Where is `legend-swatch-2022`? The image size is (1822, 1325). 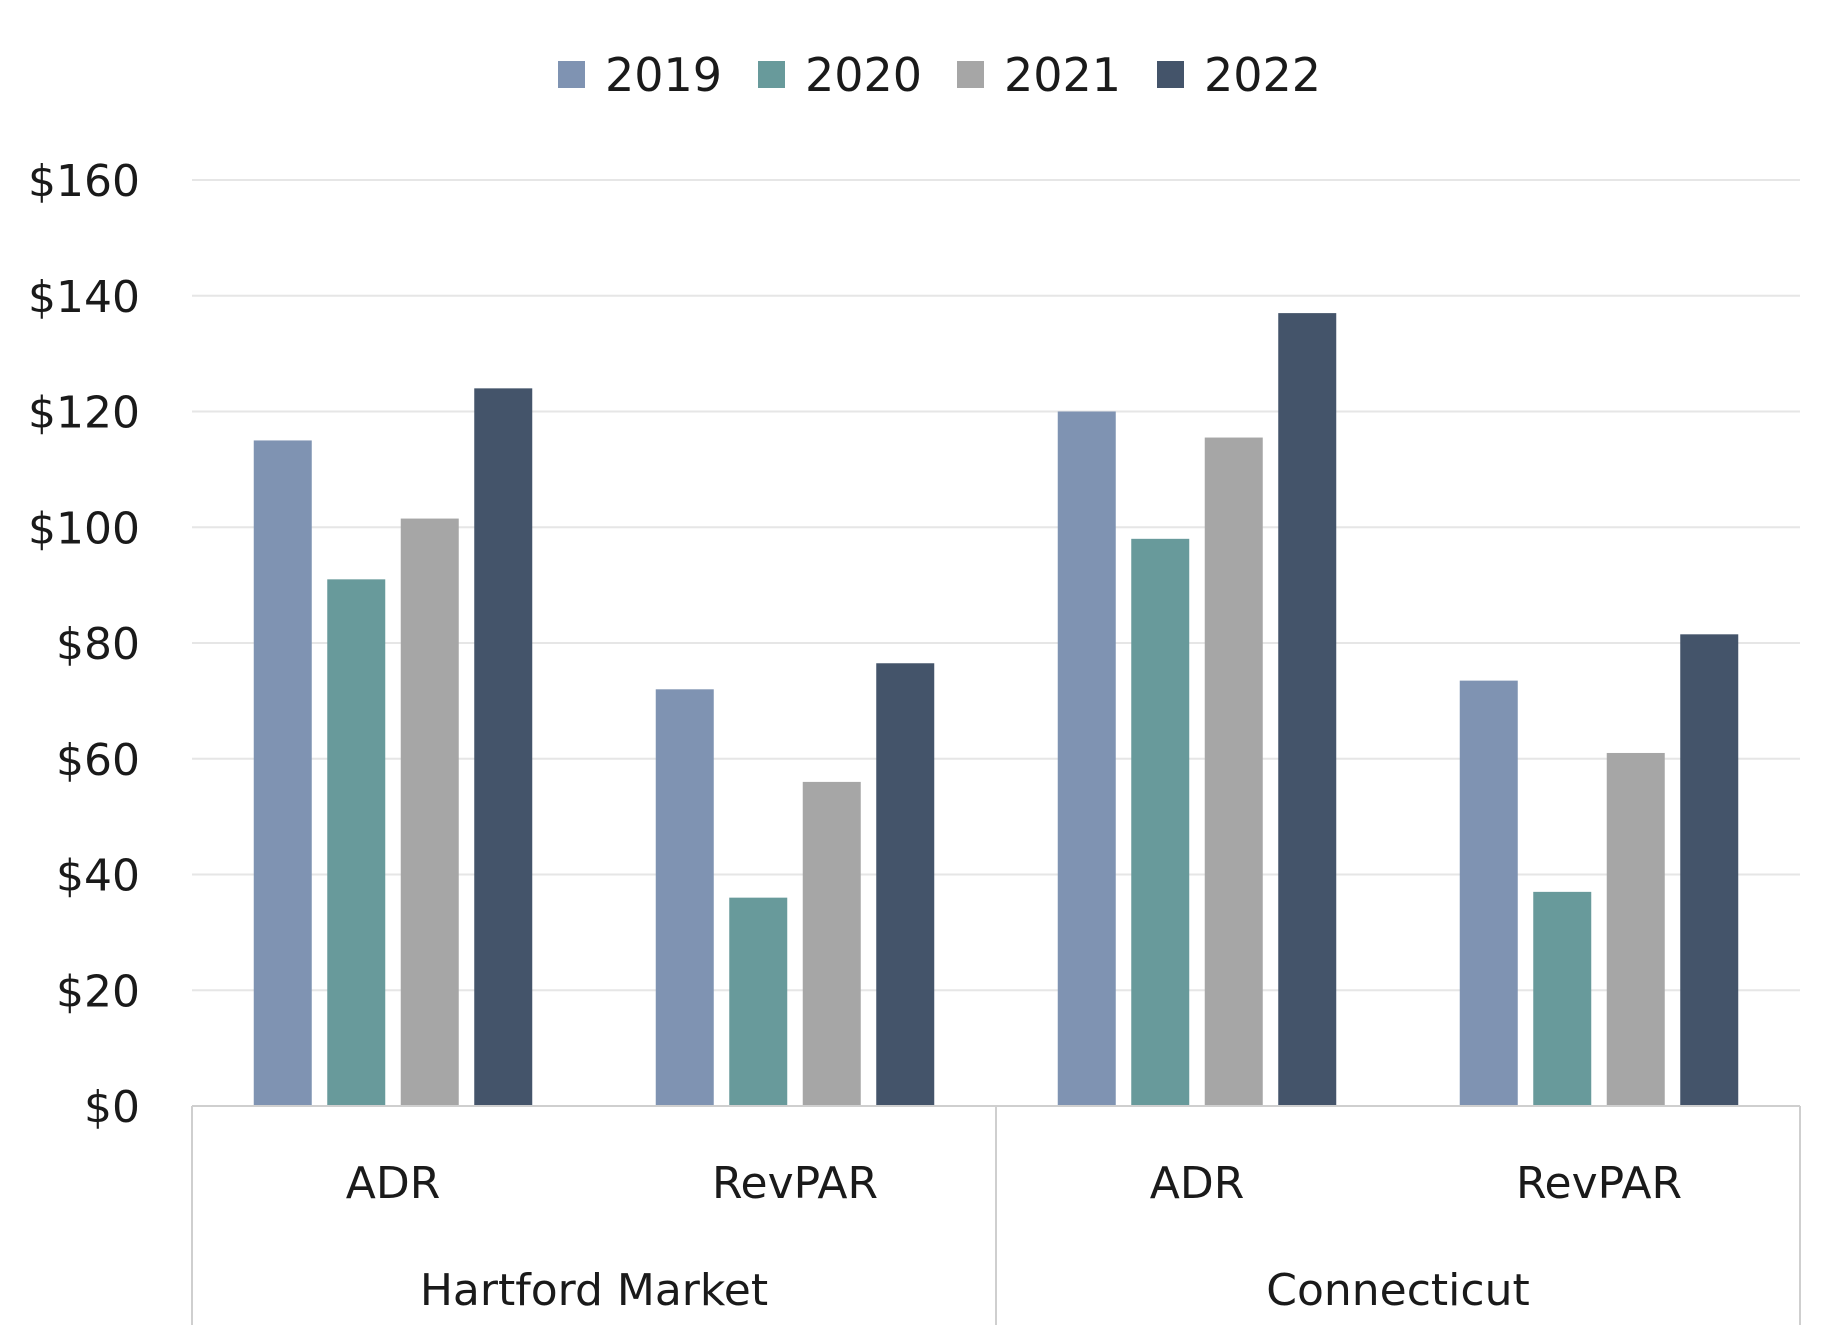 legend-swatch-2022 is located at coordinates (1170, 74).